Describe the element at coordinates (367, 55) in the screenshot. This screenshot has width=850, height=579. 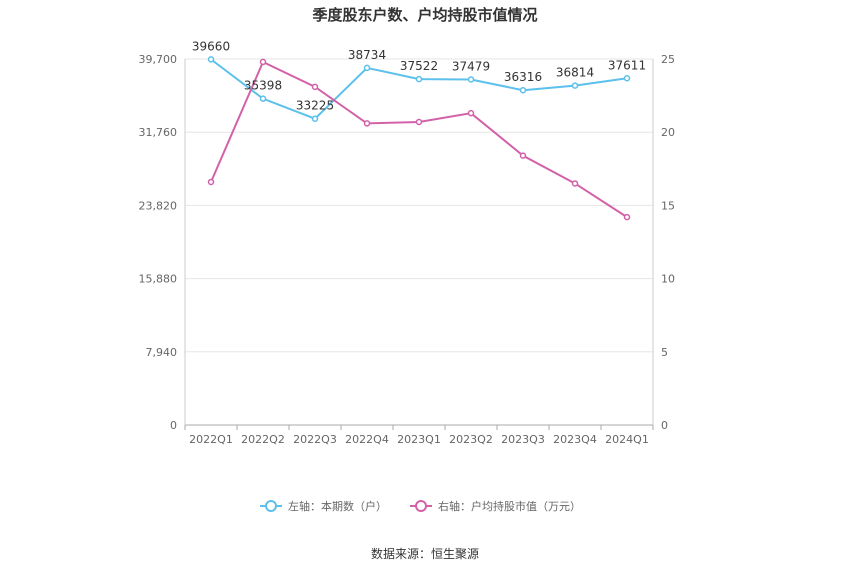
I see `data-label: 38734` at that location.